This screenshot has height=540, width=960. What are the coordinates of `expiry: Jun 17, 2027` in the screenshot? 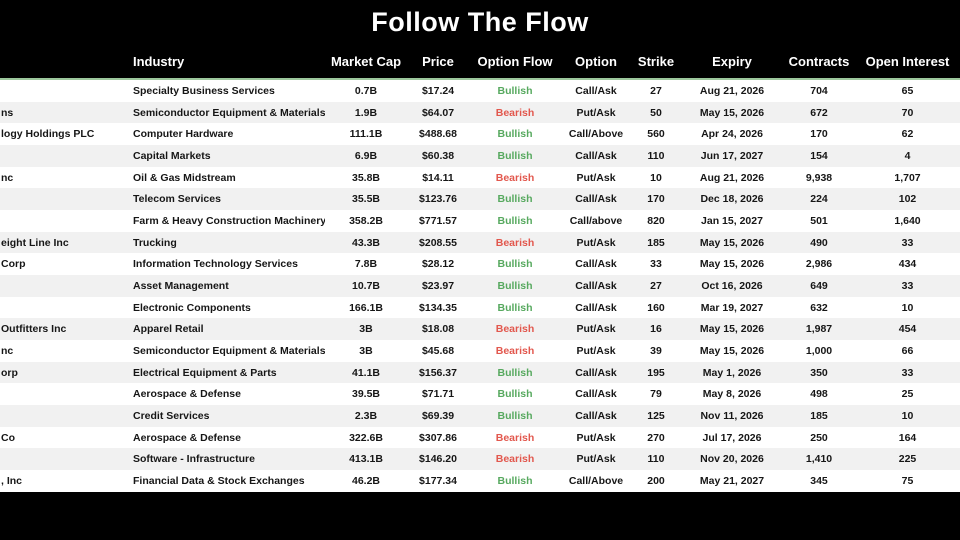 It's located at (732, 155).